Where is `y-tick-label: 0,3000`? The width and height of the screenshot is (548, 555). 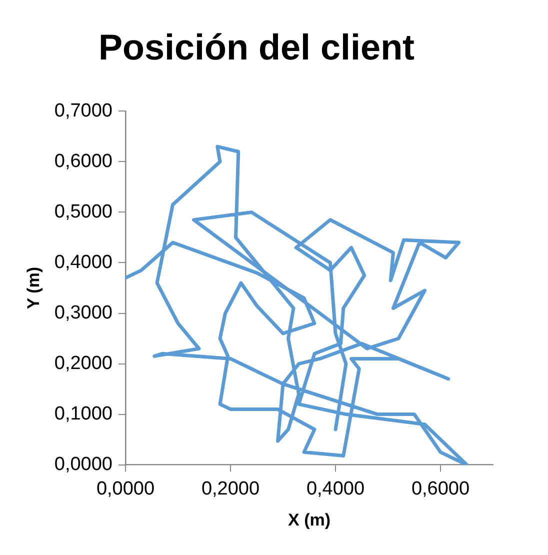
y-tick-label: 0,3000 is located at coordinates (83, 313).